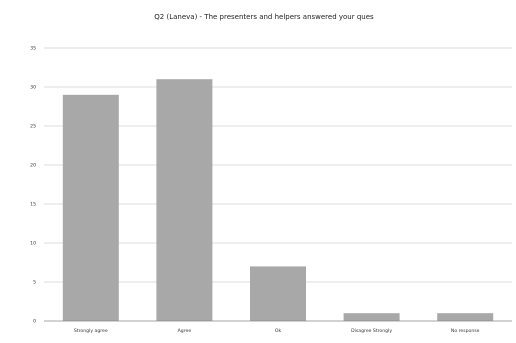  What do you see at coordinates (33, 205) in the screenshot?
I see `y-tick-label: 15` at bounding box center [33, 205].